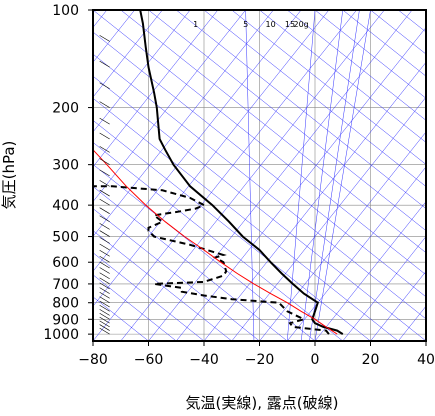  What do you see at coordinates (343, 175) in the screenshot?
I see `mixing-ratio-line` at bounding box center [343, 175].